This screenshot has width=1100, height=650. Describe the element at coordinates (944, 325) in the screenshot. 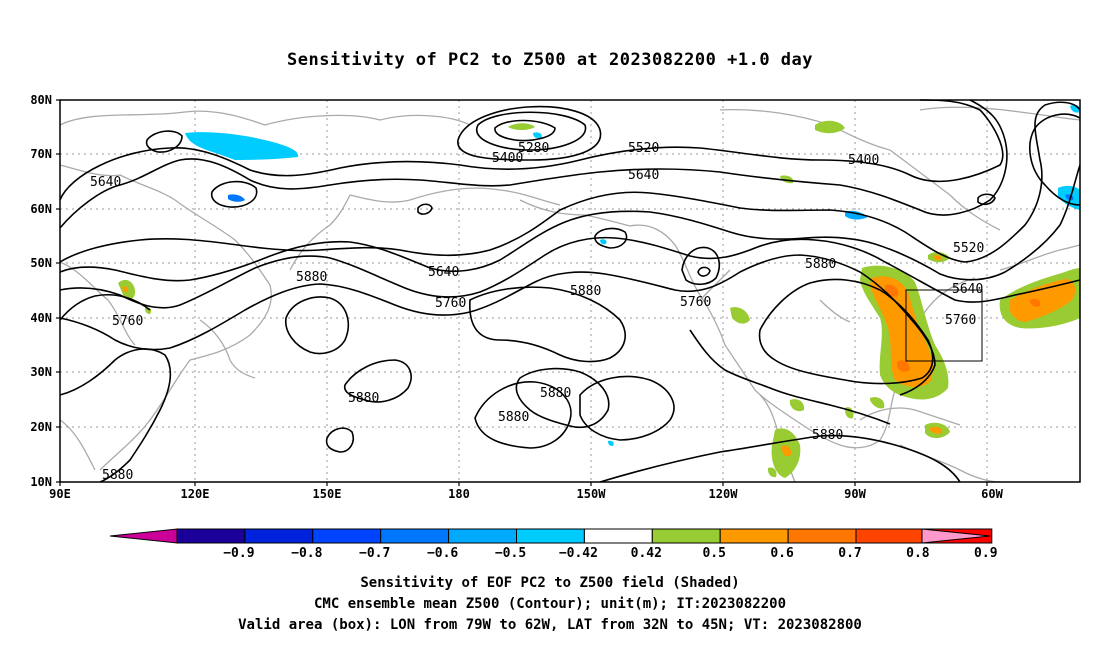

I see `valid-area-box` at that location.